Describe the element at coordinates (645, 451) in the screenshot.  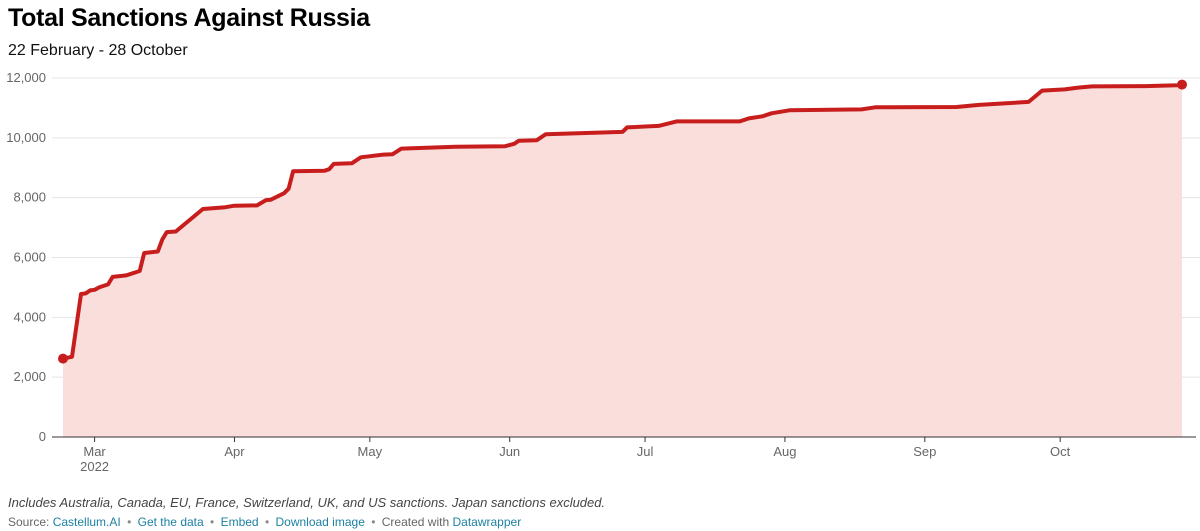
I see `x-tick-label: Jul` at that location.